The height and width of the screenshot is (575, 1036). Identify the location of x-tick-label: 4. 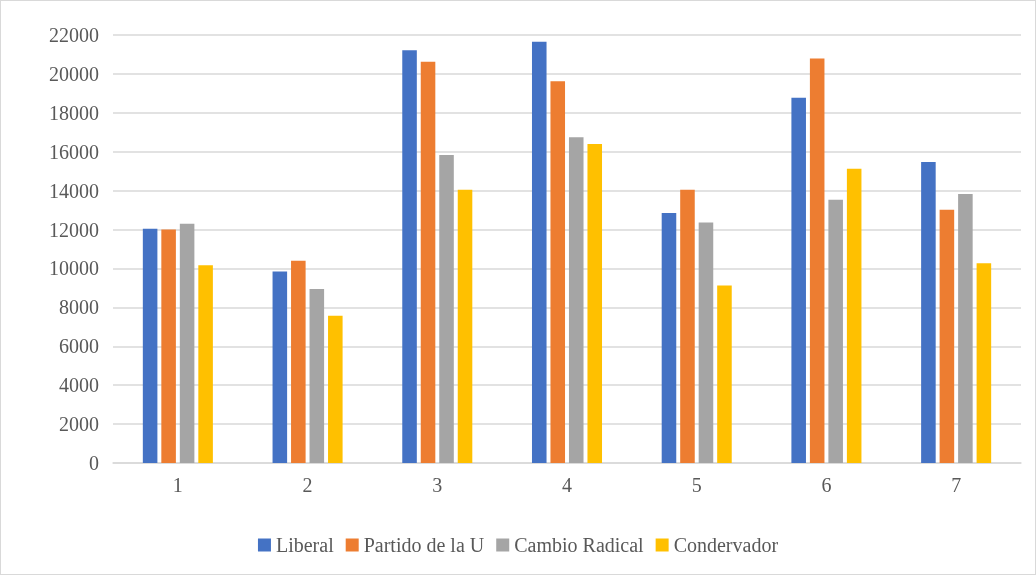
(567, 485).